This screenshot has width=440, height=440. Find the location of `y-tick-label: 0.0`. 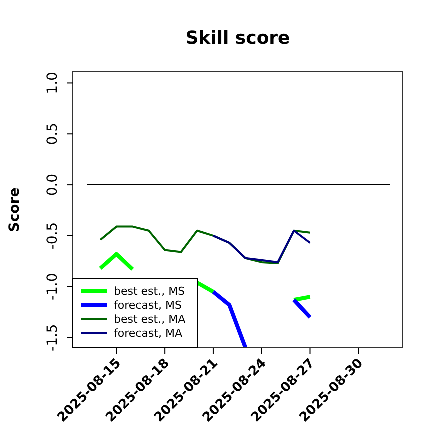

y-tick-label: 0.0 is located at coordinates (53, 185).